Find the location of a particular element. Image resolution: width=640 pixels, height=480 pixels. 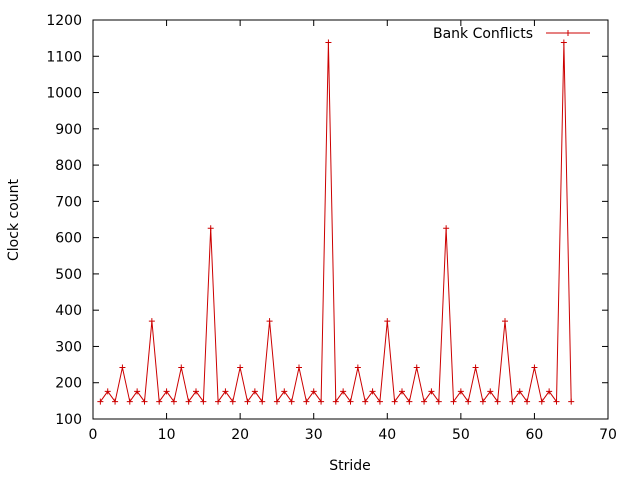

x-tick-label: 40 is located at coordinates (387, 435).